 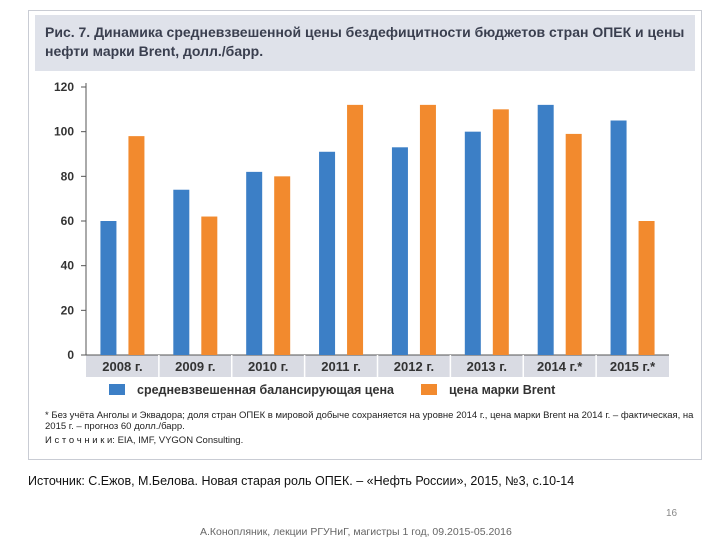 What do you see at coordinates (266, 390) in the screenshot?
I see `legend-label: средневзвешенная балансирующая цена` at bounding box center [266, 390].